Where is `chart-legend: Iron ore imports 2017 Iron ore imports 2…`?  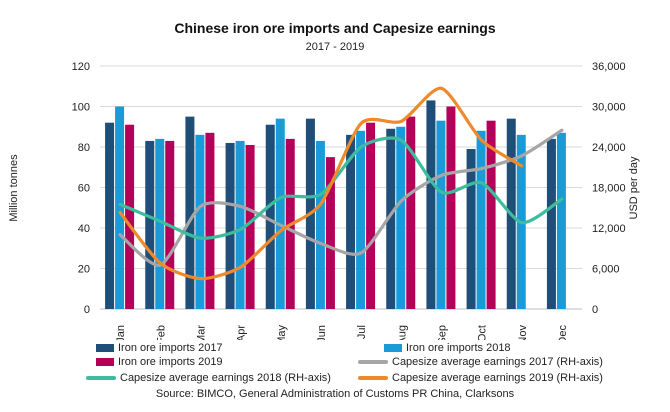 chart-legend: Iron ore imports 2017 Iron ore imports 2… is located at coordinates (335, 363).